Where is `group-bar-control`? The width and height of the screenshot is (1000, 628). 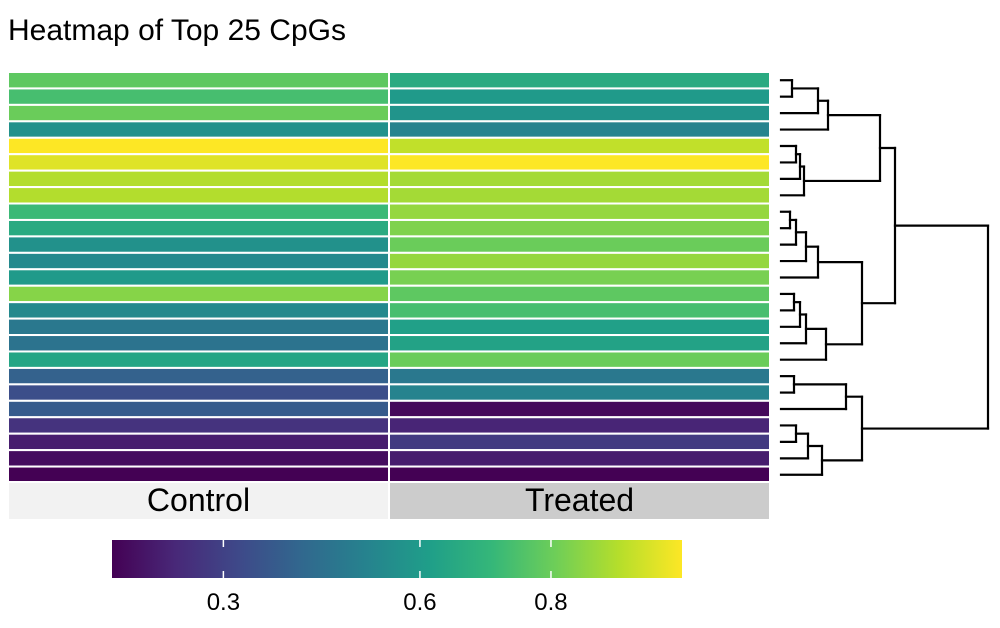
group-bar-control is located at coordinates (198, 501).